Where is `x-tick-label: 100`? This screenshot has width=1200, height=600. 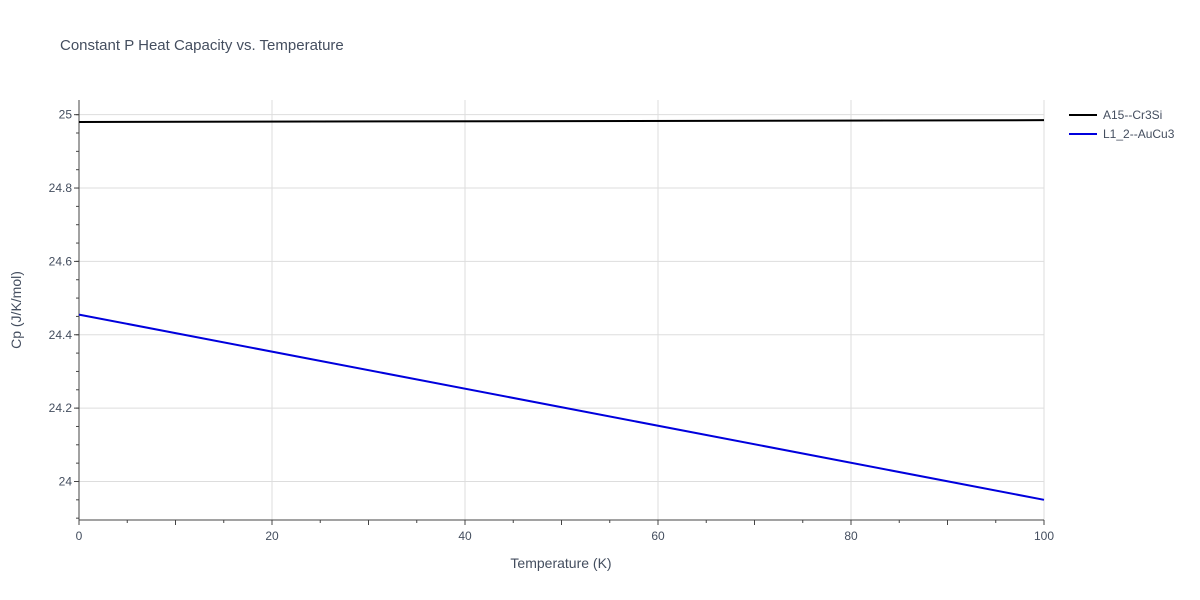
x-tick-label: 100 is located at coordinates (1044, 536).